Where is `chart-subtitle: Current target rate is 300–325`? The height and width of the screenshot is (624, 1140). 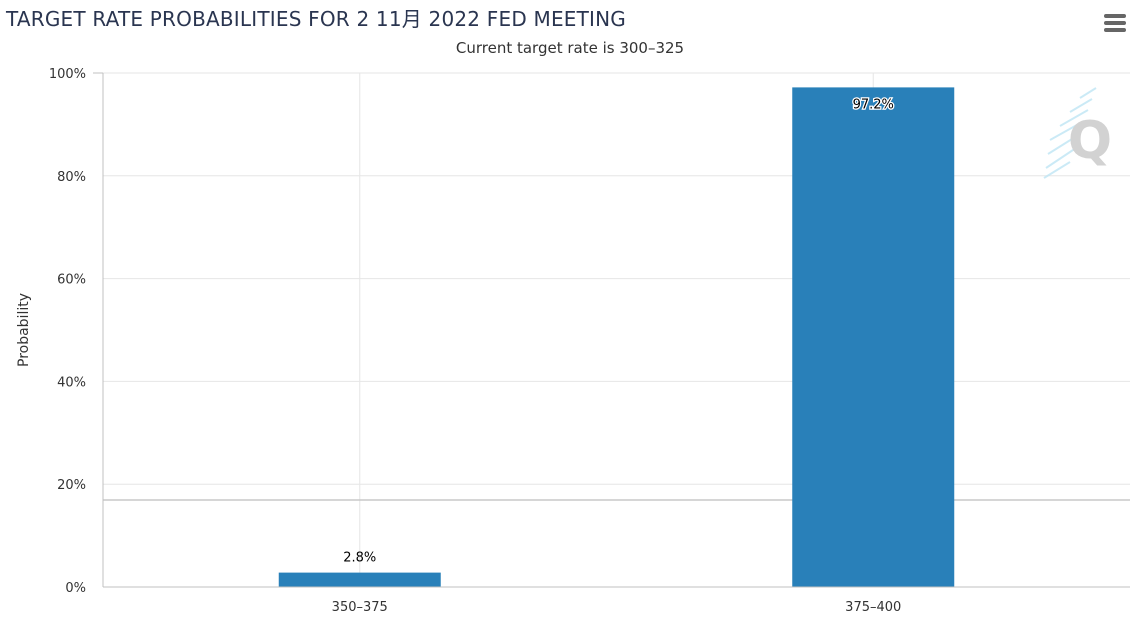 chart-subtitle: Current target rate is 300–325 is located at coordinates (570, 48).